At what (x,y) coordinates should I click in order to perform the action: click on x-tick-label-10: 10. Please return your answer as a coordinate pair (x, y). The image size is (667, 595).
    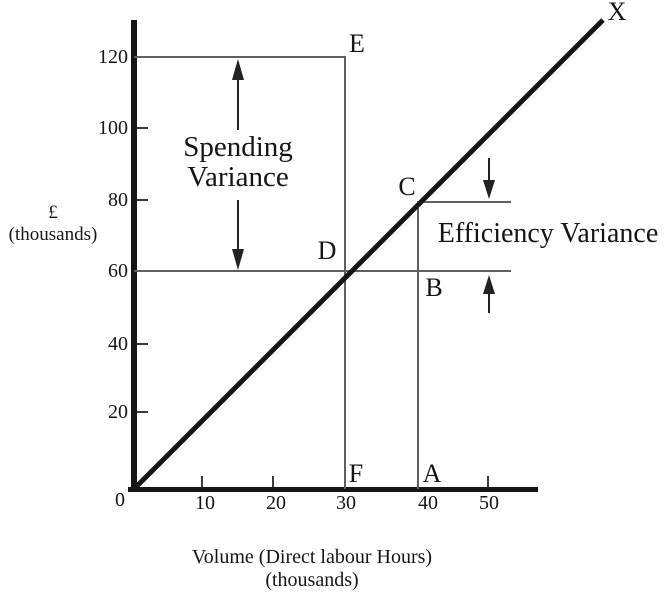
    Looking at the image, I should click on (205, 503).